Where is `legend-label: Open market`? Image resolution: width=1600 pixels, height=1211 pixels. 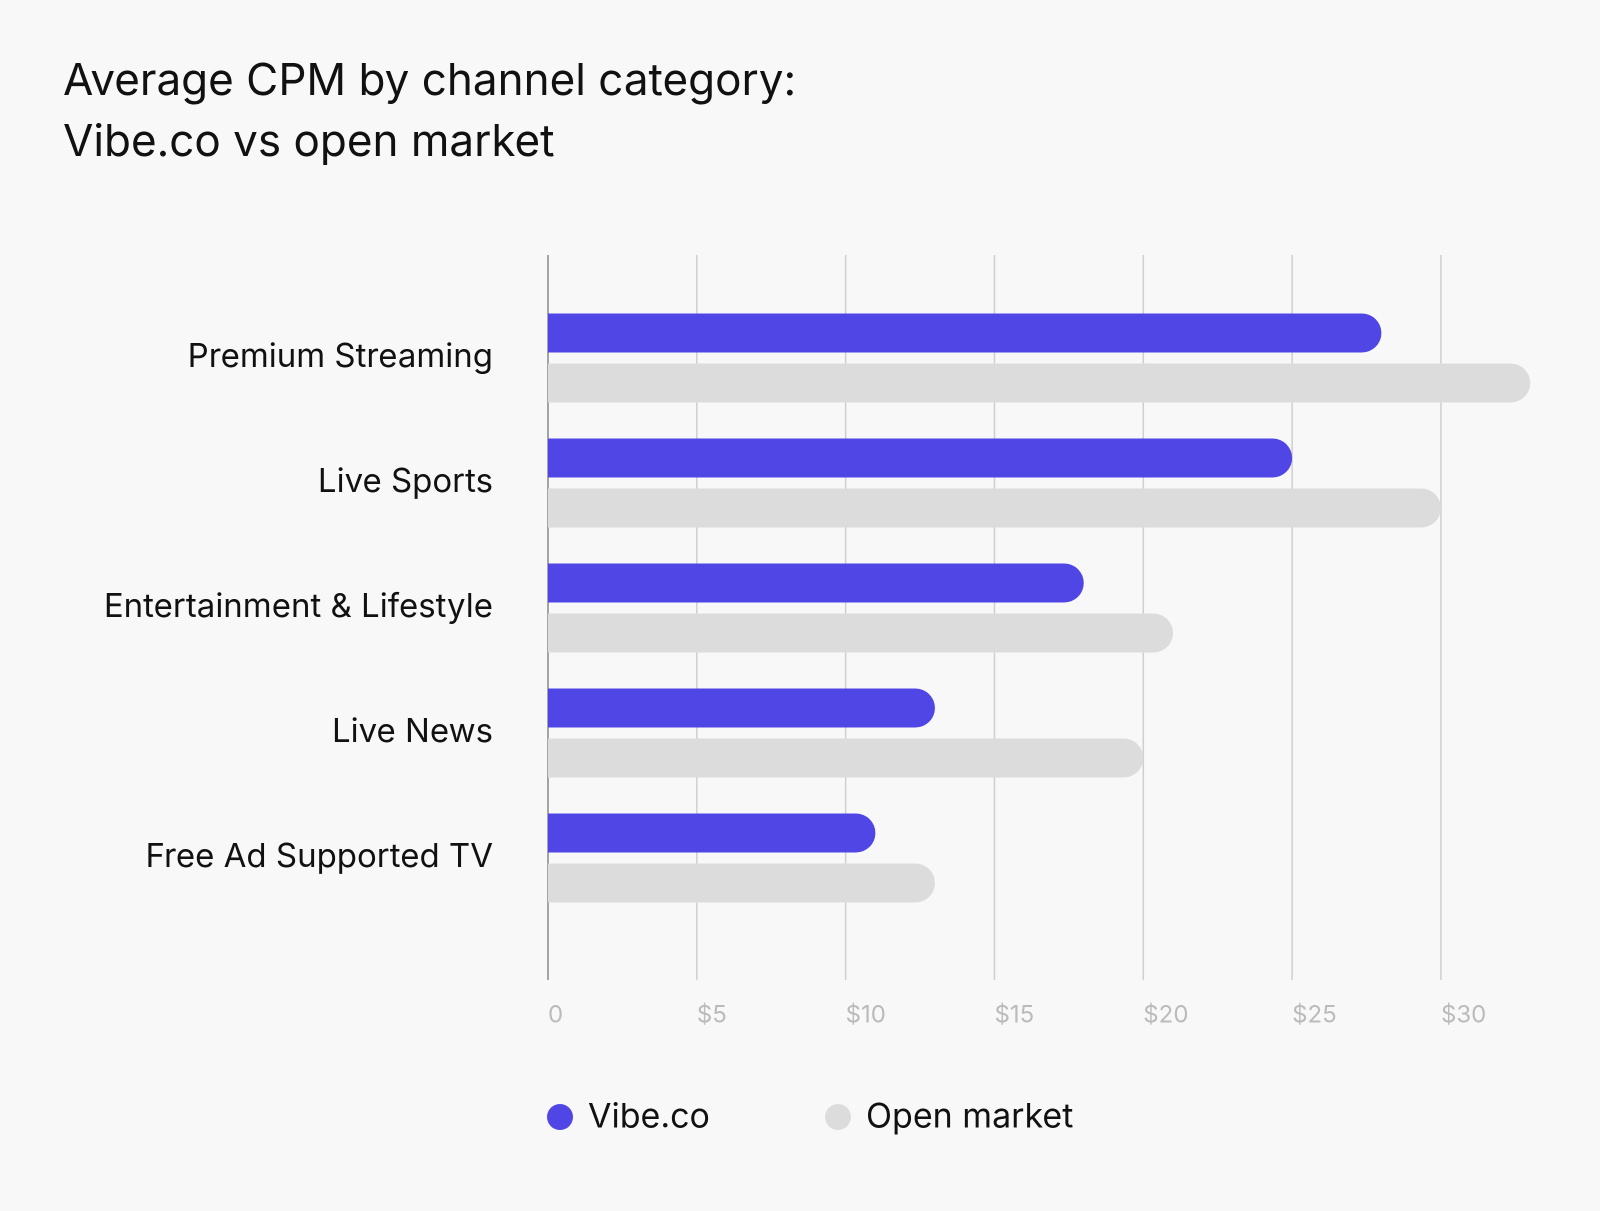 legend-label: Open market is located at coordinates (969, 1115).